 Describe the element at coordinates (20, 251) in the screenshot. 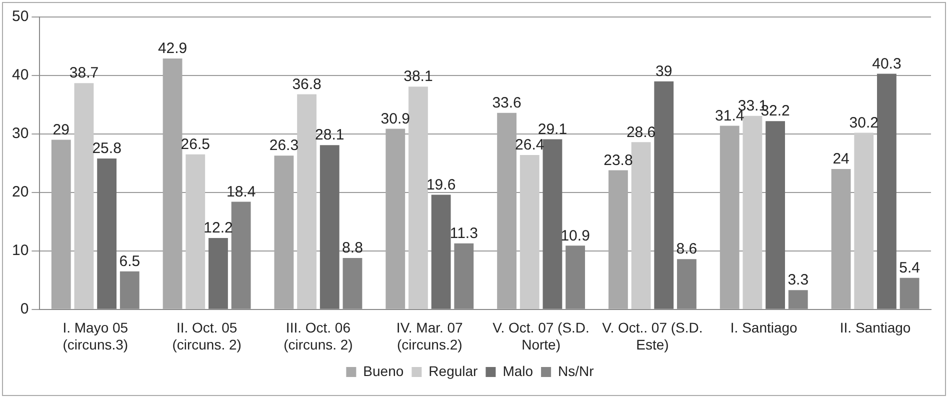

I see `y-tick-label: 10` at that location.